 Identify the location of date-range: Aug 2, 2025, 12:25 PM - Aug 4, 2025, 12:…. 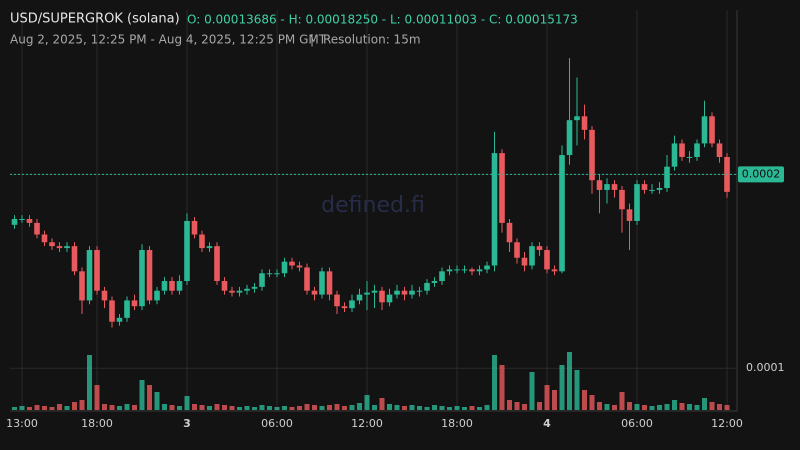
(168, 40).